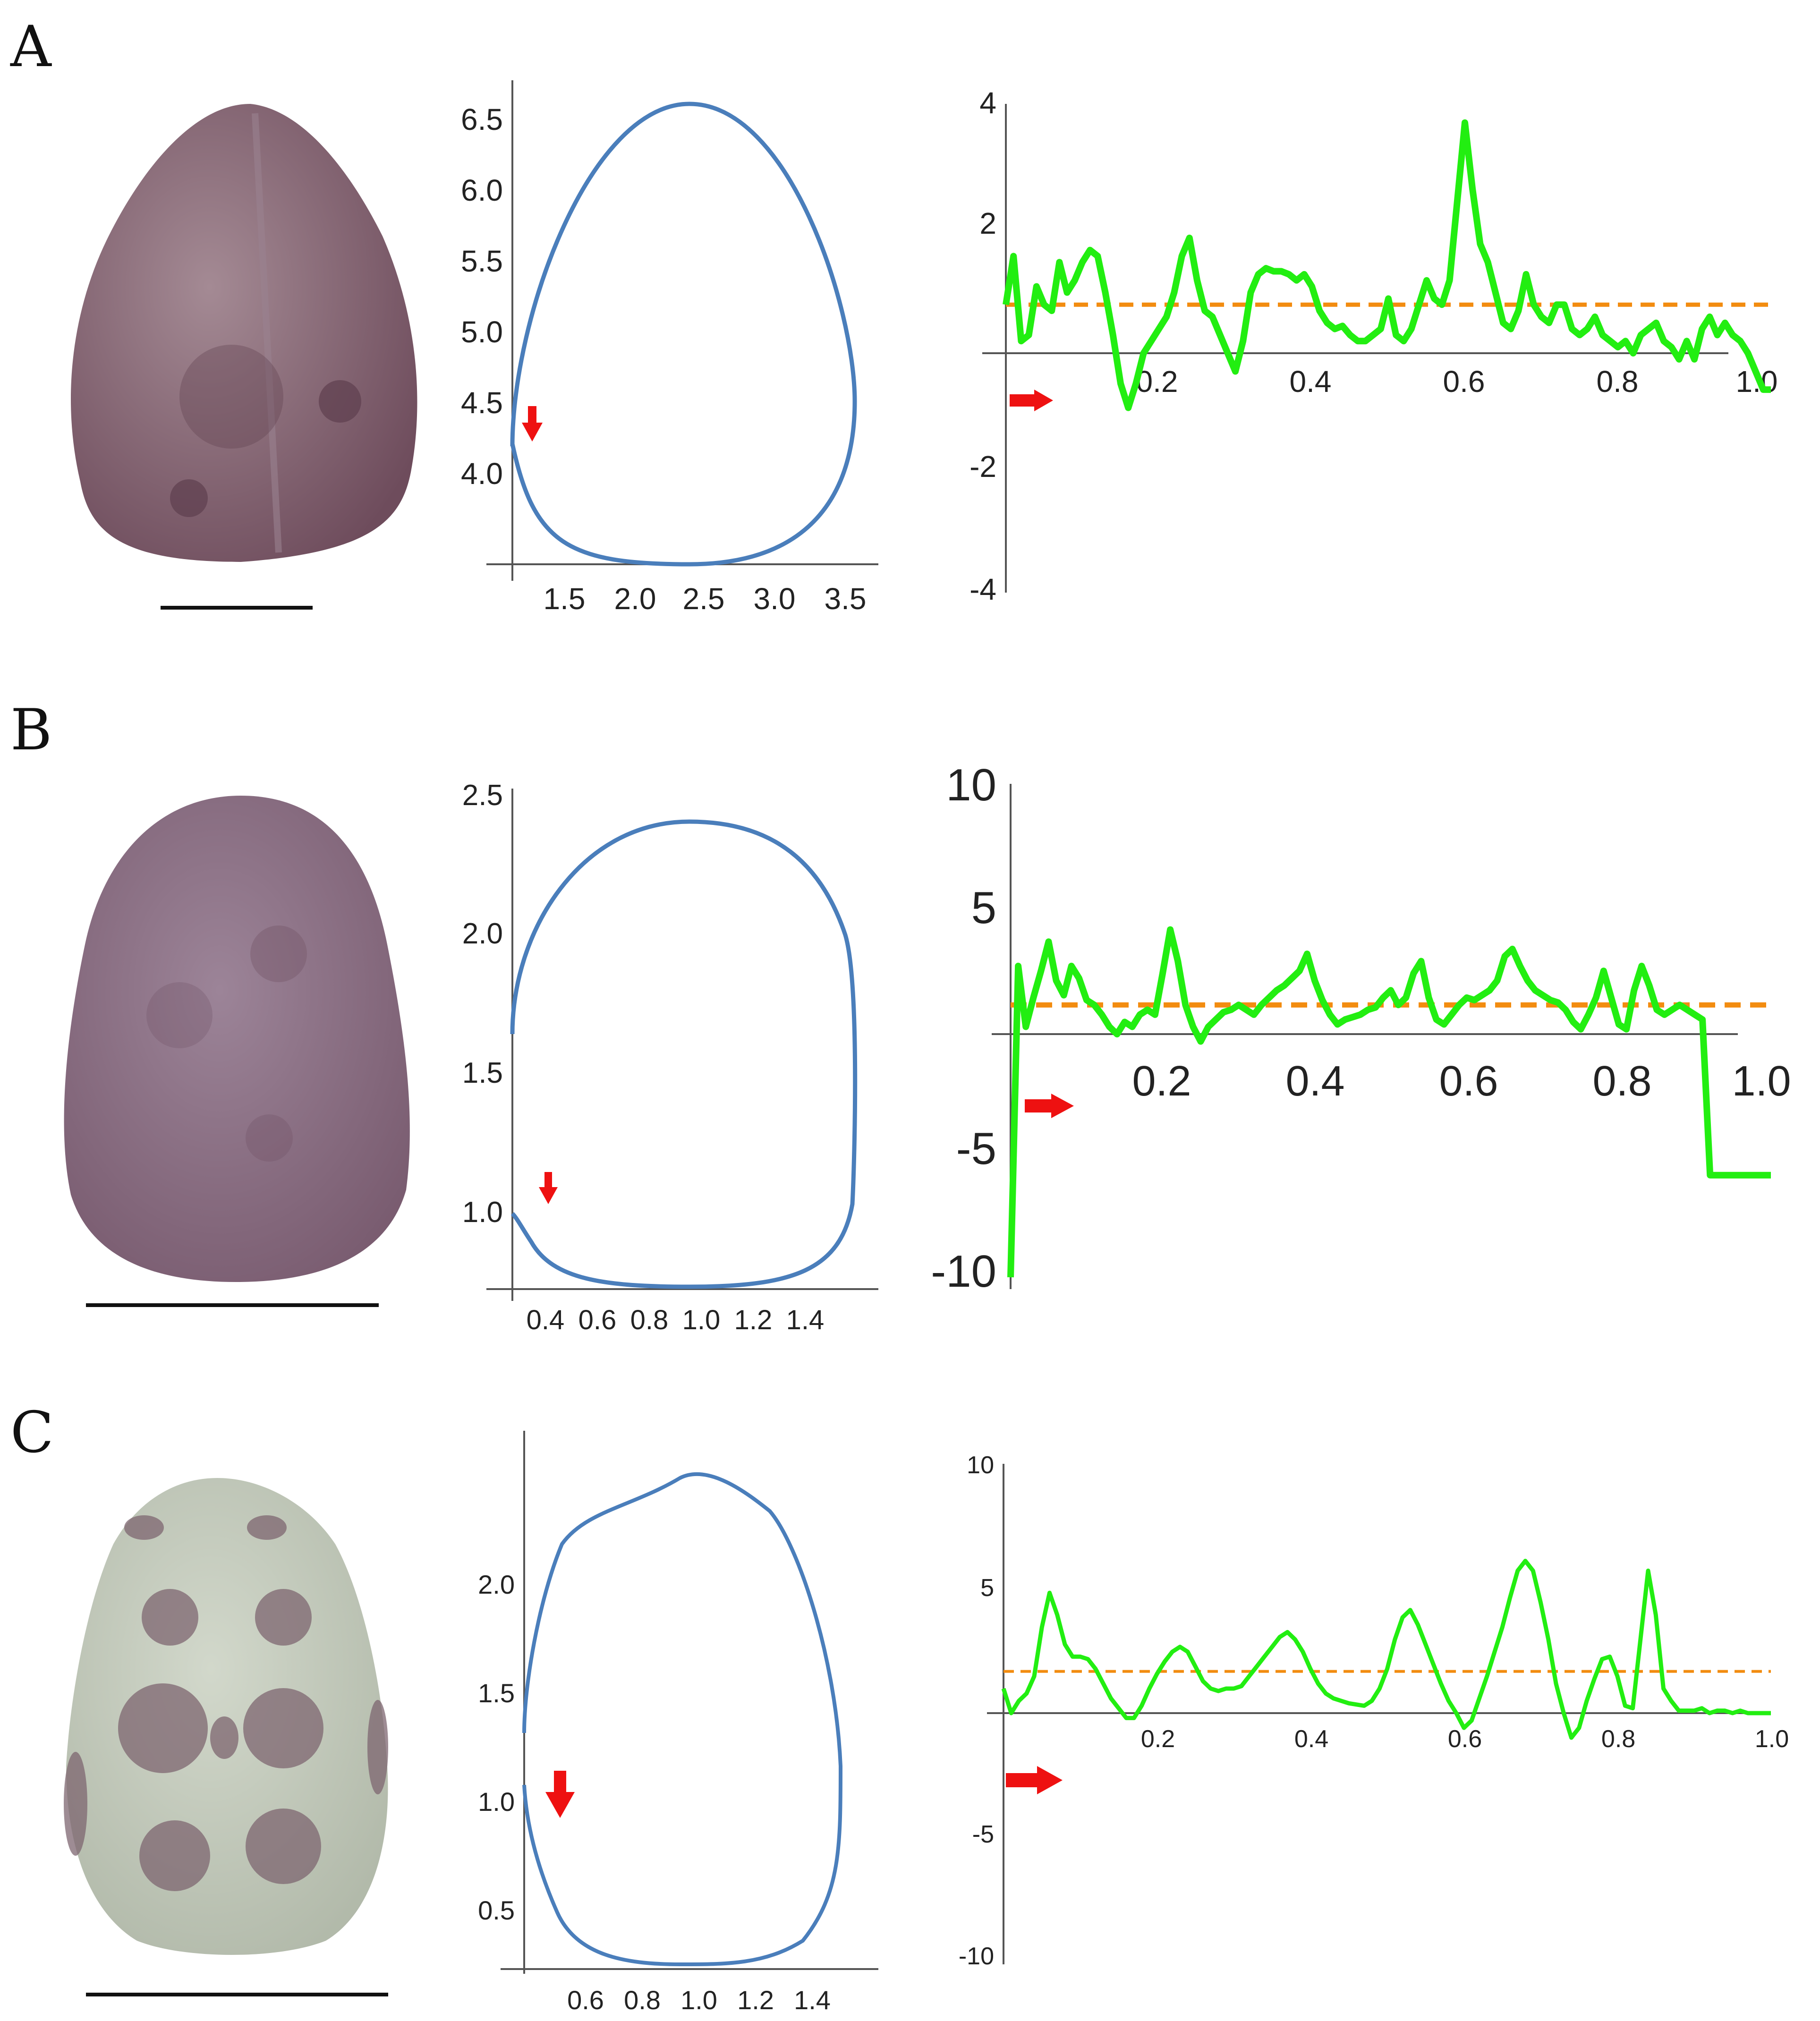 This screenshot has width=1820, height=2021. I want to click on x-tick-label: 2.0, so click(635, 599).